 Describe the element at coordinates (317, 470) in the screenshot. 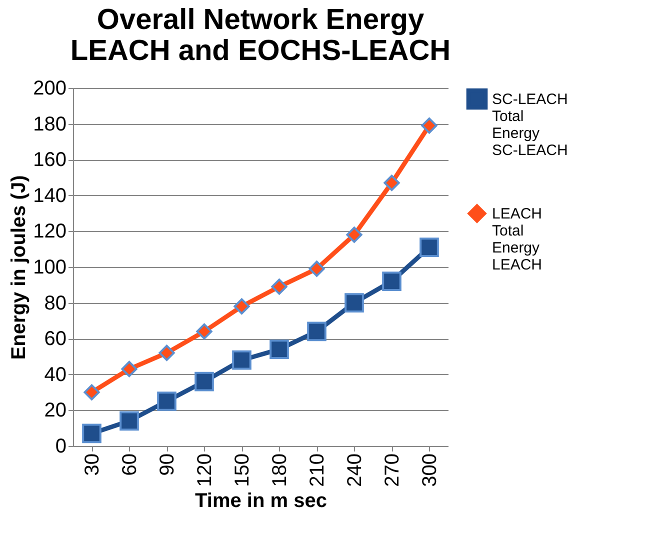

I see `x-tick-label: 210` at that location.